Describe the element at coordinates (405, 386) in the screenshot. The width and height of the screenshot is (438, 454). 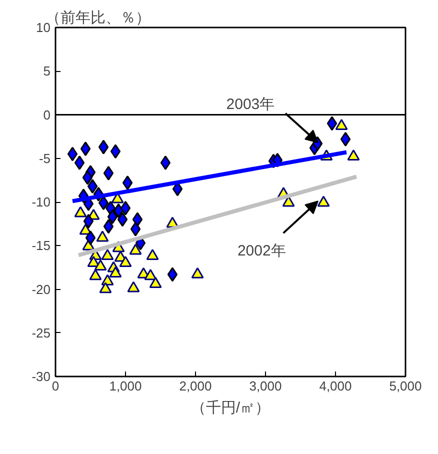
I see `x-tick-label: 5,000` at that location.